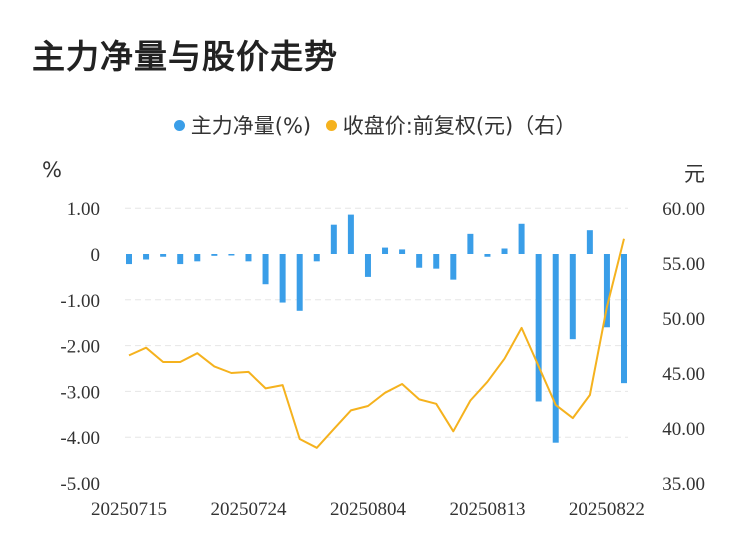 Image resolution: width=750 pixels, height=558 pixels. What do you see at coordinates (694, 174) in the screenshot?
I see `right-axis-unit: 元` at bounding box center [694, 174].